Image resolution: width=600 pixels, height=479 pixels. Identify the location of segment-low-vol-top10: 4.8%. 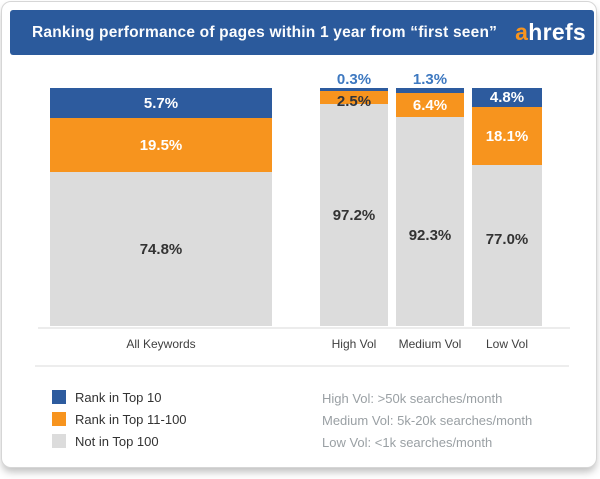
(507, 97).